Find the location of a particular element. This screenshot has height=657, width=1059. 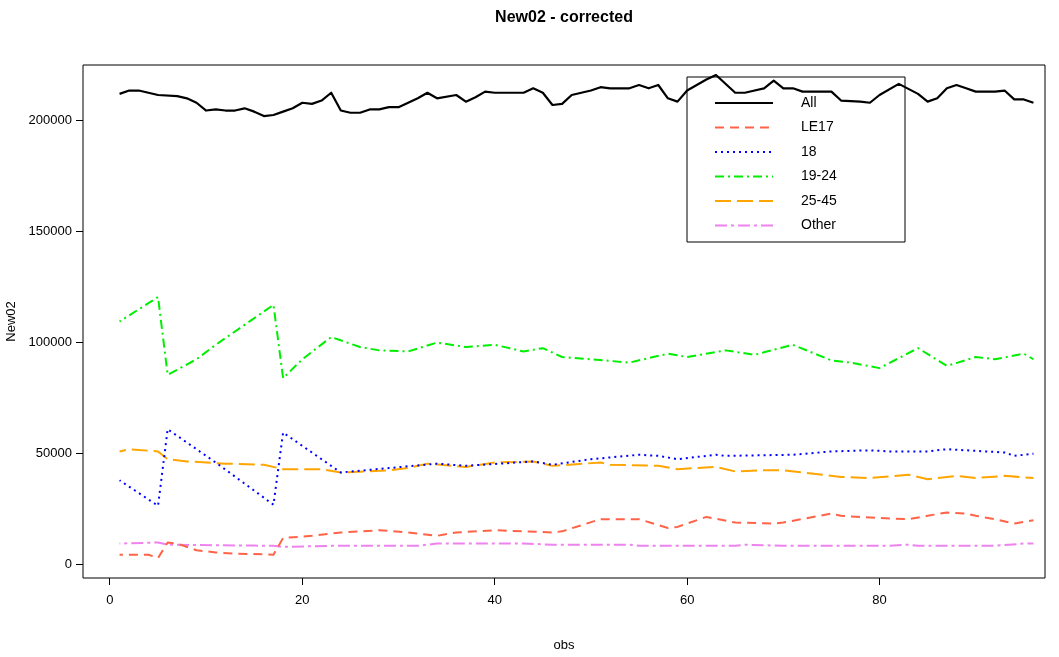

x-tick-label: 80 is located at coordinates (879, 600).